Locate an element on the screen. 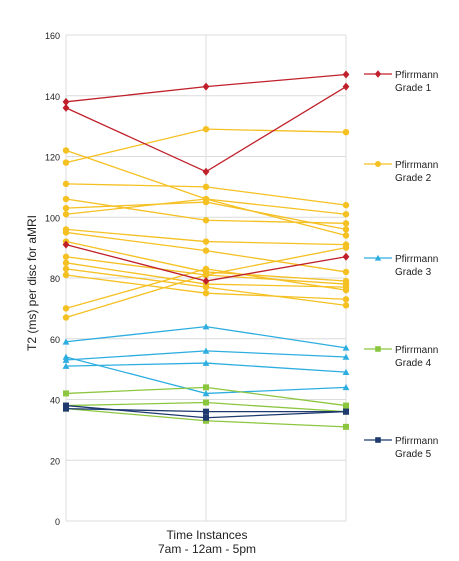  x-axis-label: Time Instances is located at coordinates (207, 535).